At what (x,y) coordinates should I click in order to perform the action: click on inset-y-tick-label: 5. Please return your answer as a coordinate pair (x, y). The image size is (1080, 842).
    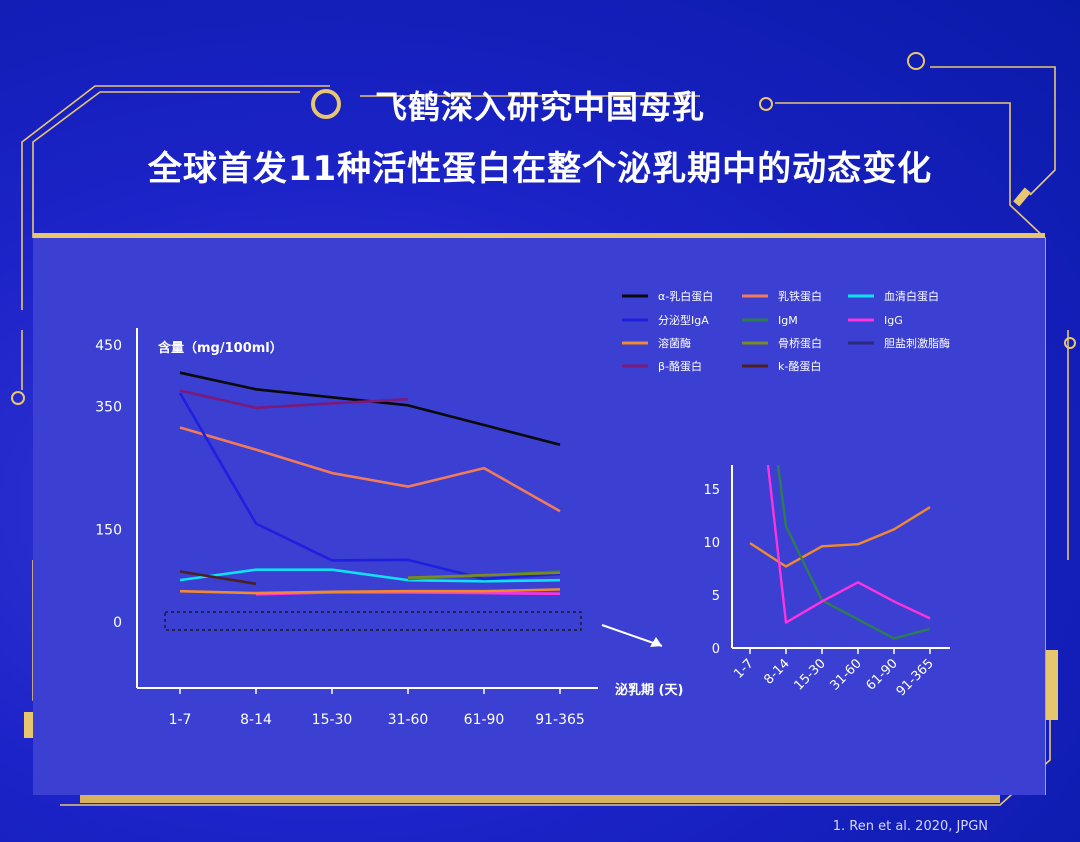
    Looking at the image, I should click on (716, 596).